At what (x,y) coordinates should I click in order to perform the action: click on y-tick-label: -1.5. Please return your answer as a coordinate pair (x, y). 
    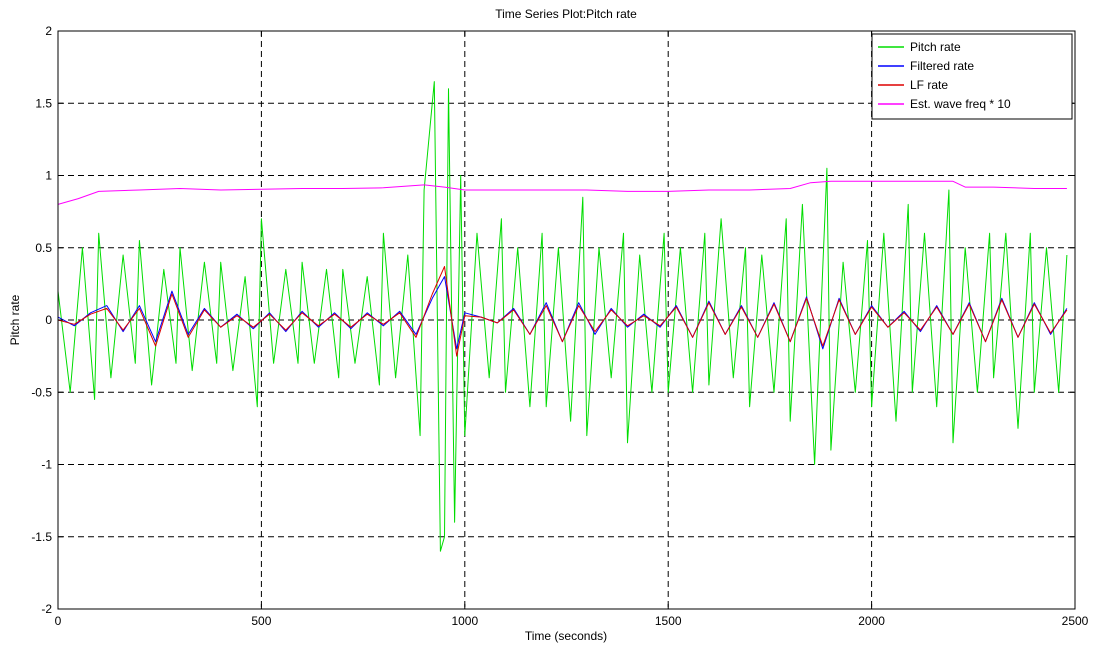
    Looking at the image, I should click on (41, 537).